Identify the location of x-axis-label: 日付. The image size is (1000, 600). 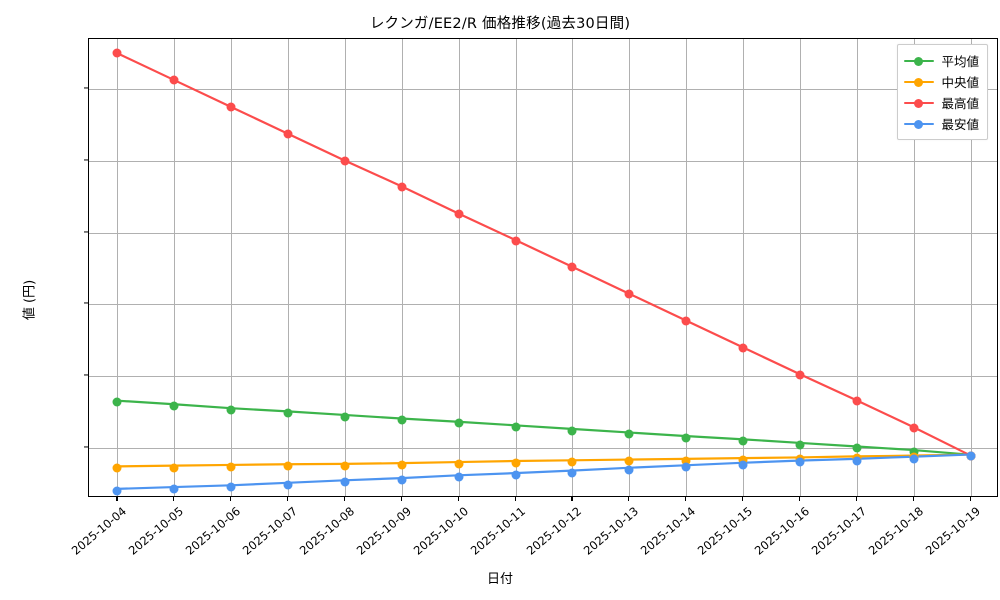
(499, 579).